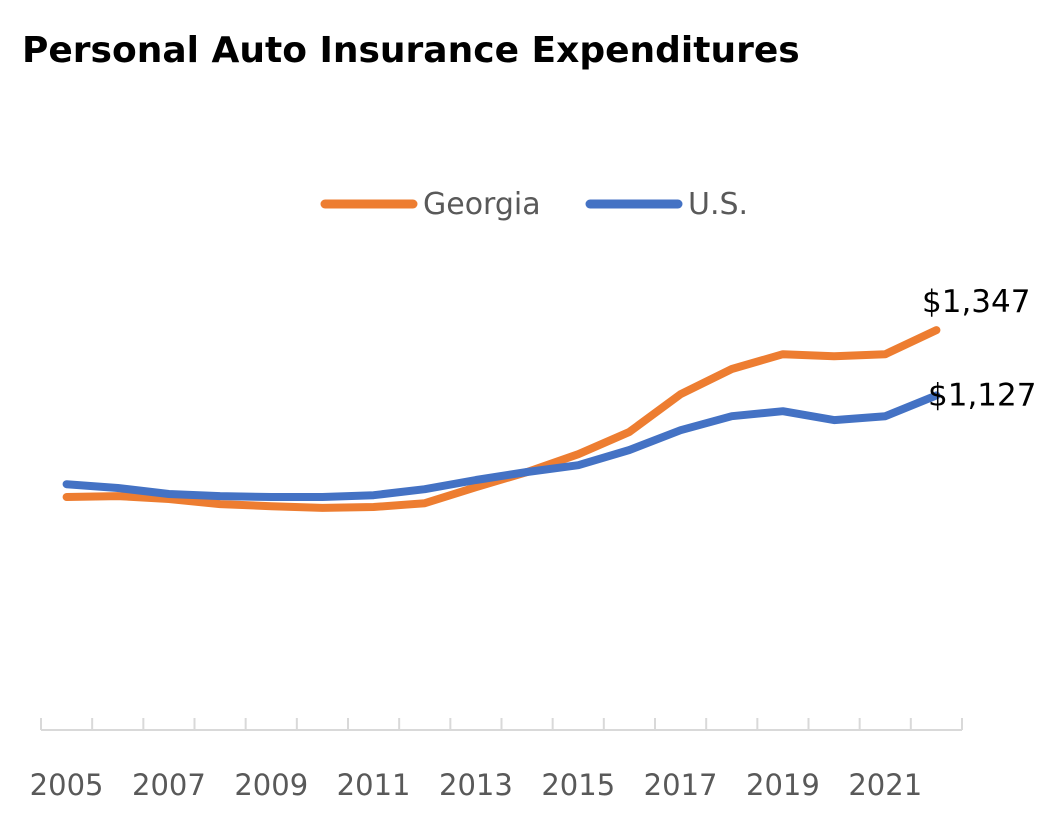 The height and width of the screenshot is (825, 1056). Describe the element at coordinates (979, 348) in the screenshot. I see `data-labels: $1,347 $1,127` at that location.